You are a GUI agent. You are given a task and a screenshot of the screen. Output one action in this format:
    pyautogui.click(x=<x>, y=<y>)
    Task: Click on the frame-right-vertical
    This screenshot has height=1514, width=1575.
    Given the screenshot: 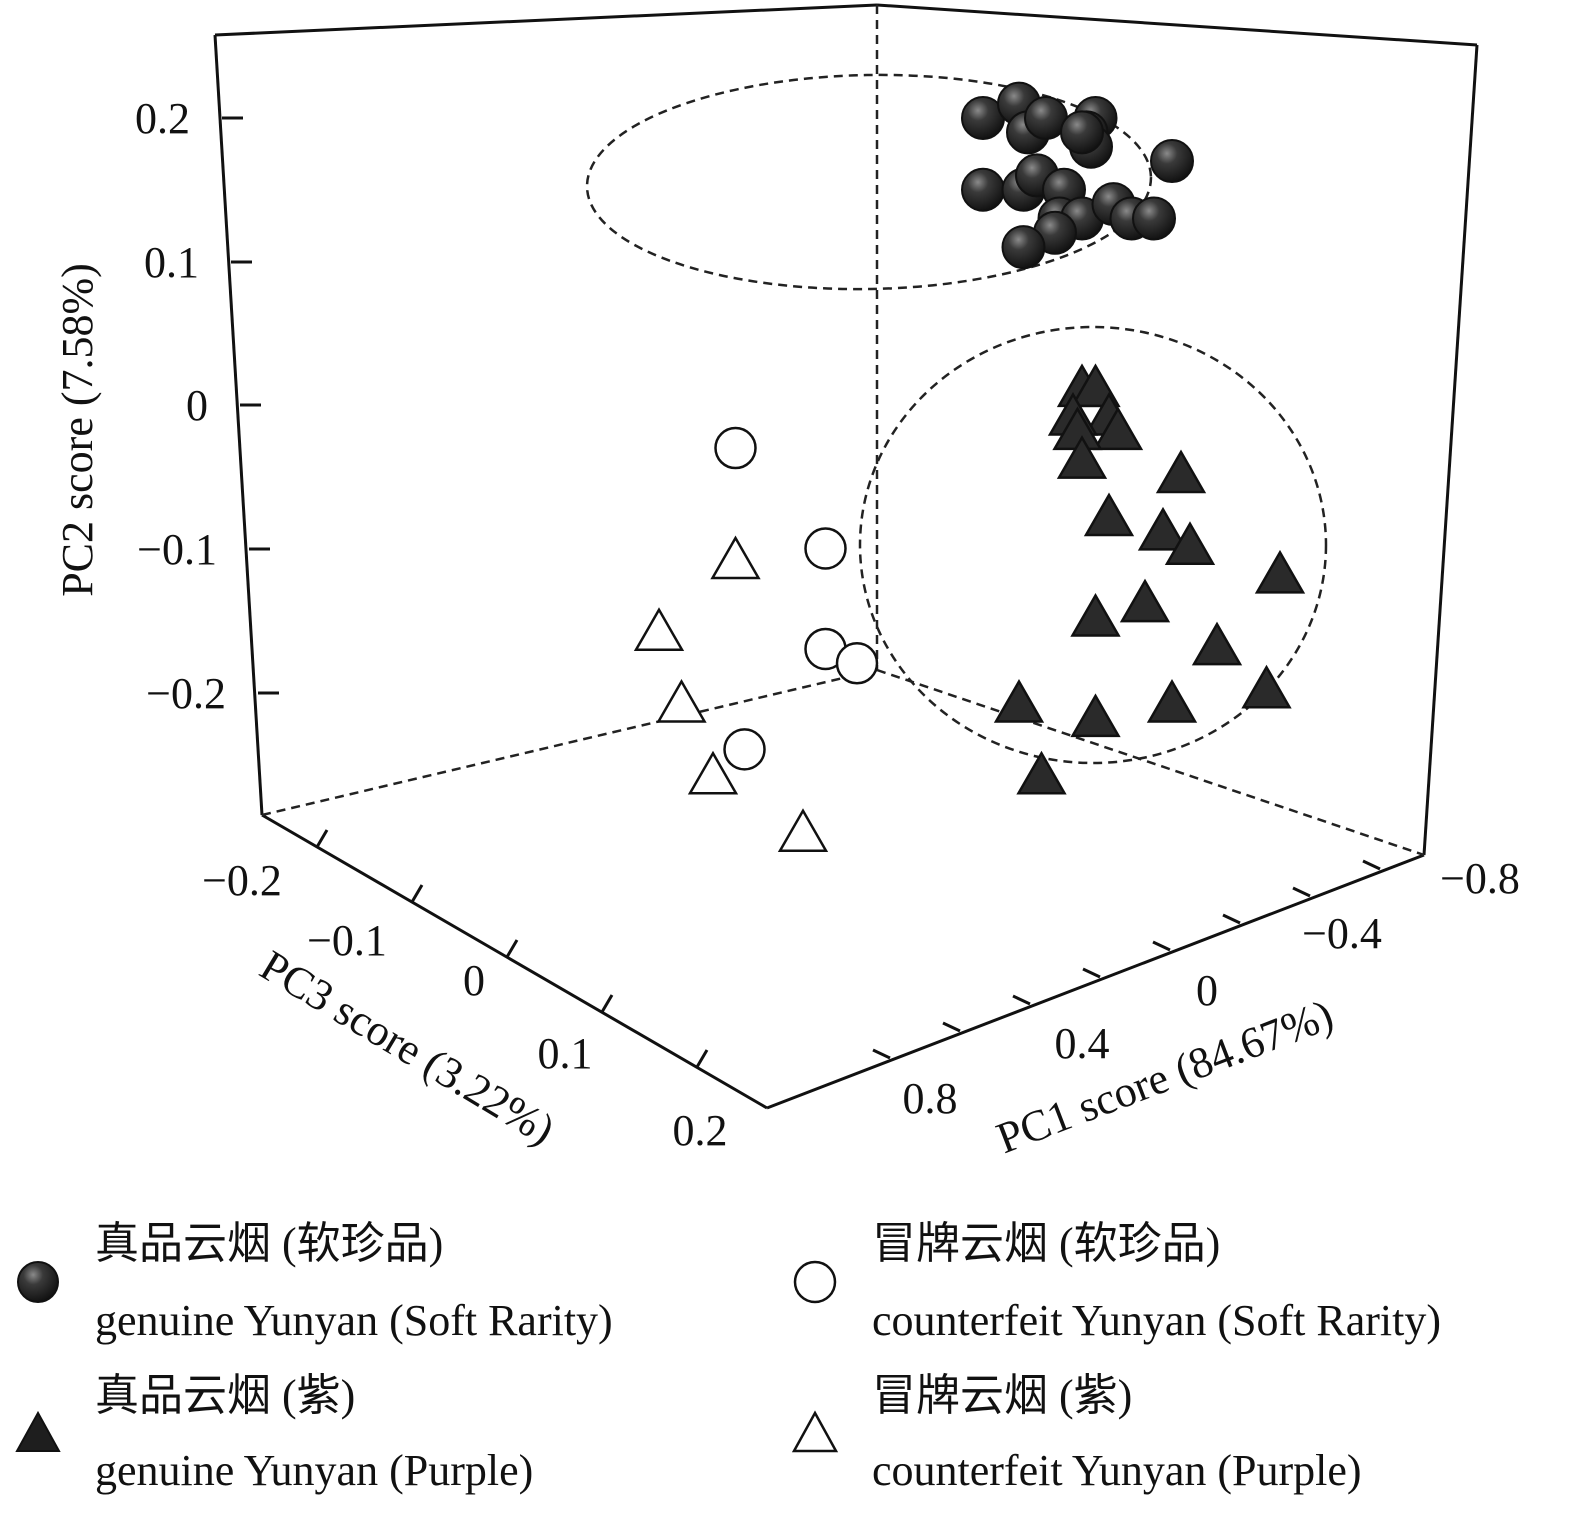 What is the action you would take?
    pyautogui.click(x=1450, y=450)
    